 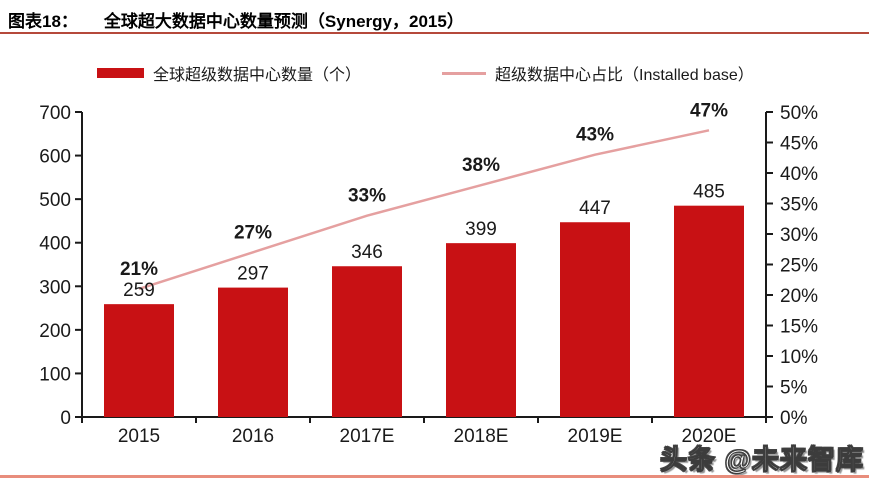 What do you see at coordinates (139, 360) in the screenshot?
I see `bar-2015` at bounding box center [139, 360].